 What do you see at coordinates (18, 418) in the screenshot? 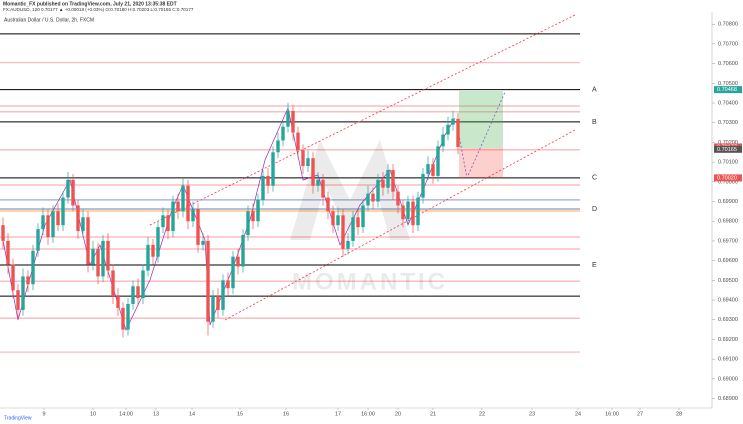
I see `footer: TradingView` at bounding box center [18, 418].